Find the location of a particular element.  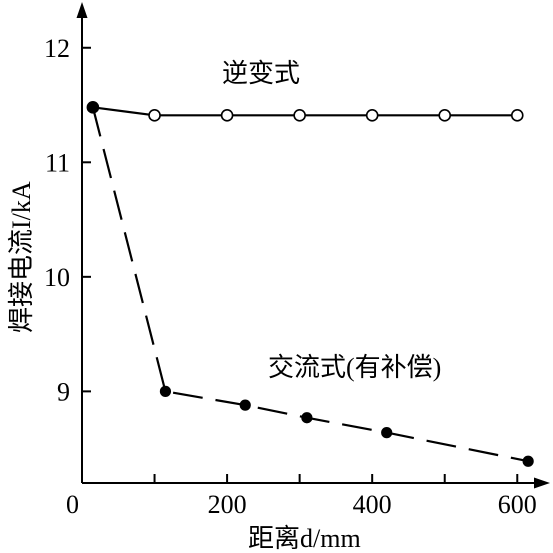

x-tick-label-3: 600 is located at coordinates (517, 504).